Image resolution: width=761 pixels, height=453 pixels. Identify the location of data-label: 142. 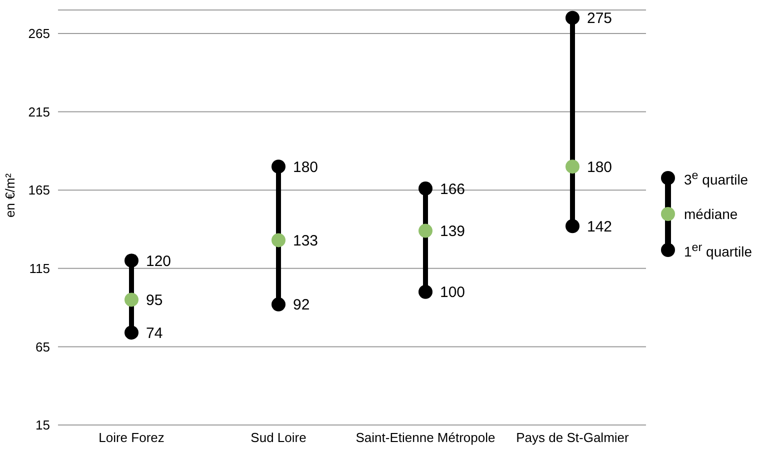
(599, 227).